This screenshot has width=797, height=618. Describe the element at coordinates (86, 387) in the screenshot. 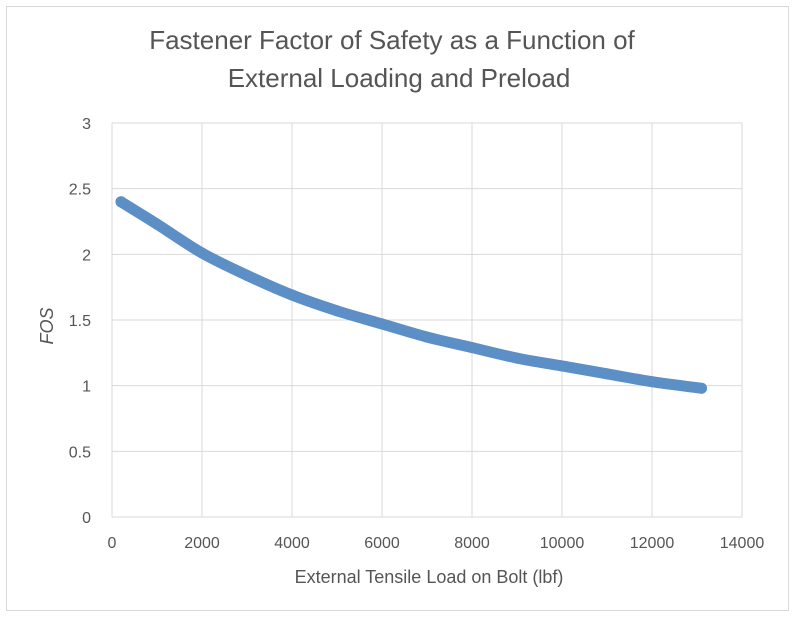

I see `y-tick-label: 1` at that location.